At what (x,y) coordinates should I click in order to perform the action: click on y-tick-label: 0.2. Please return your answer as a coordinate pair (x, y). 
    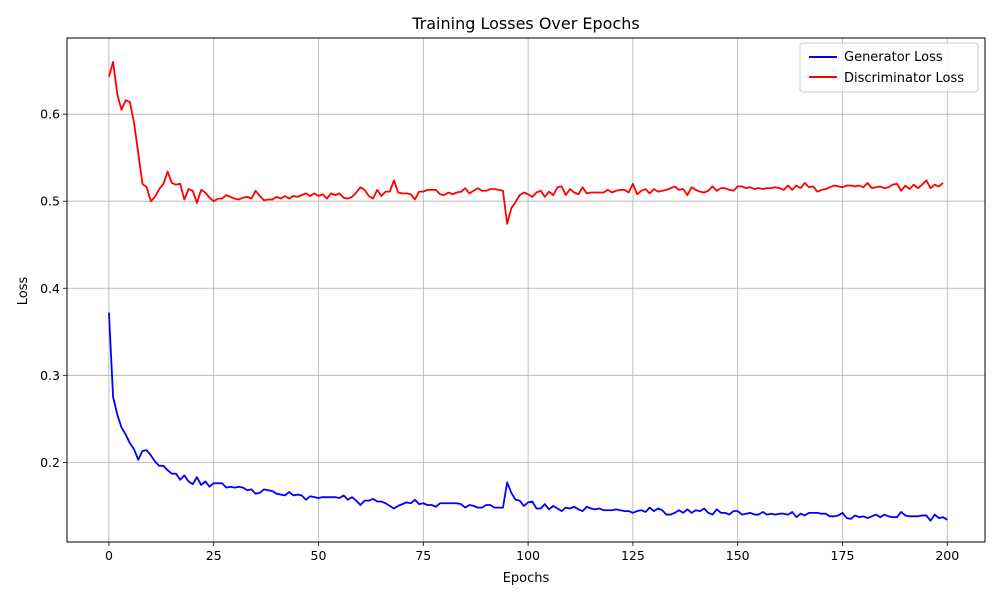
    Looking at the image, I should click on (50, 462).